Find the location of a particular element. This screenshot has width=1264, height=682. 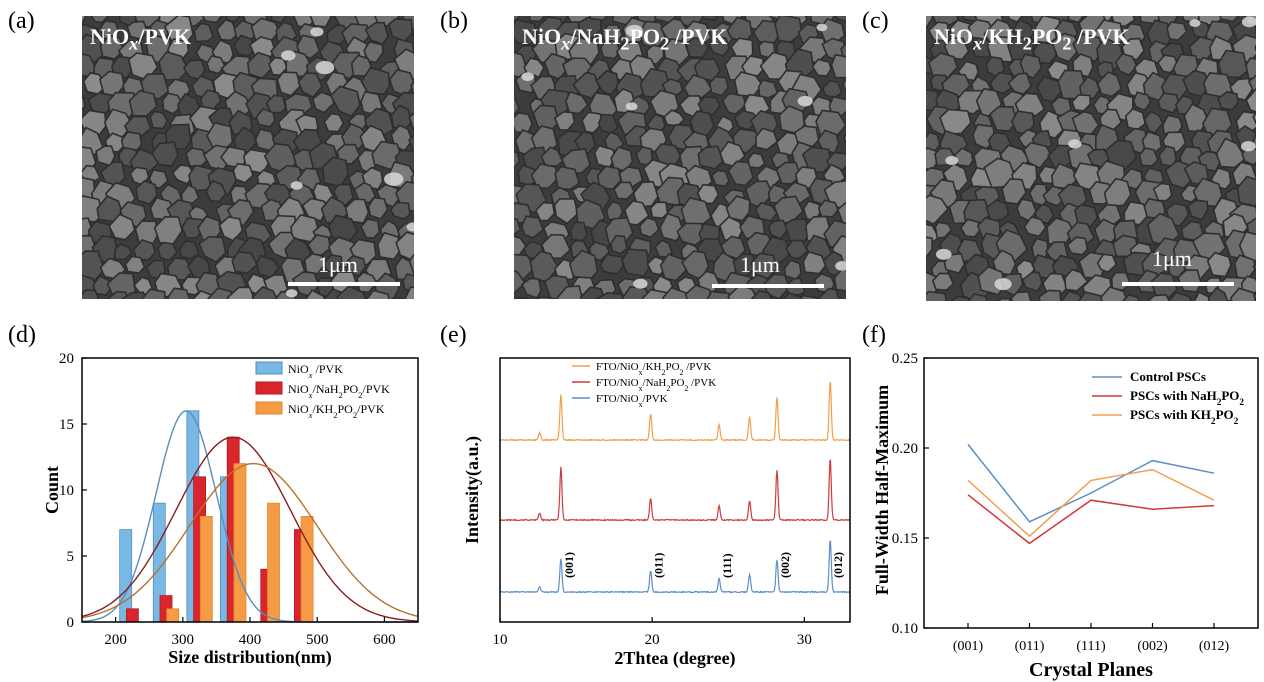

y-tick-label: 0.20 is located at coordinates (905, 449).